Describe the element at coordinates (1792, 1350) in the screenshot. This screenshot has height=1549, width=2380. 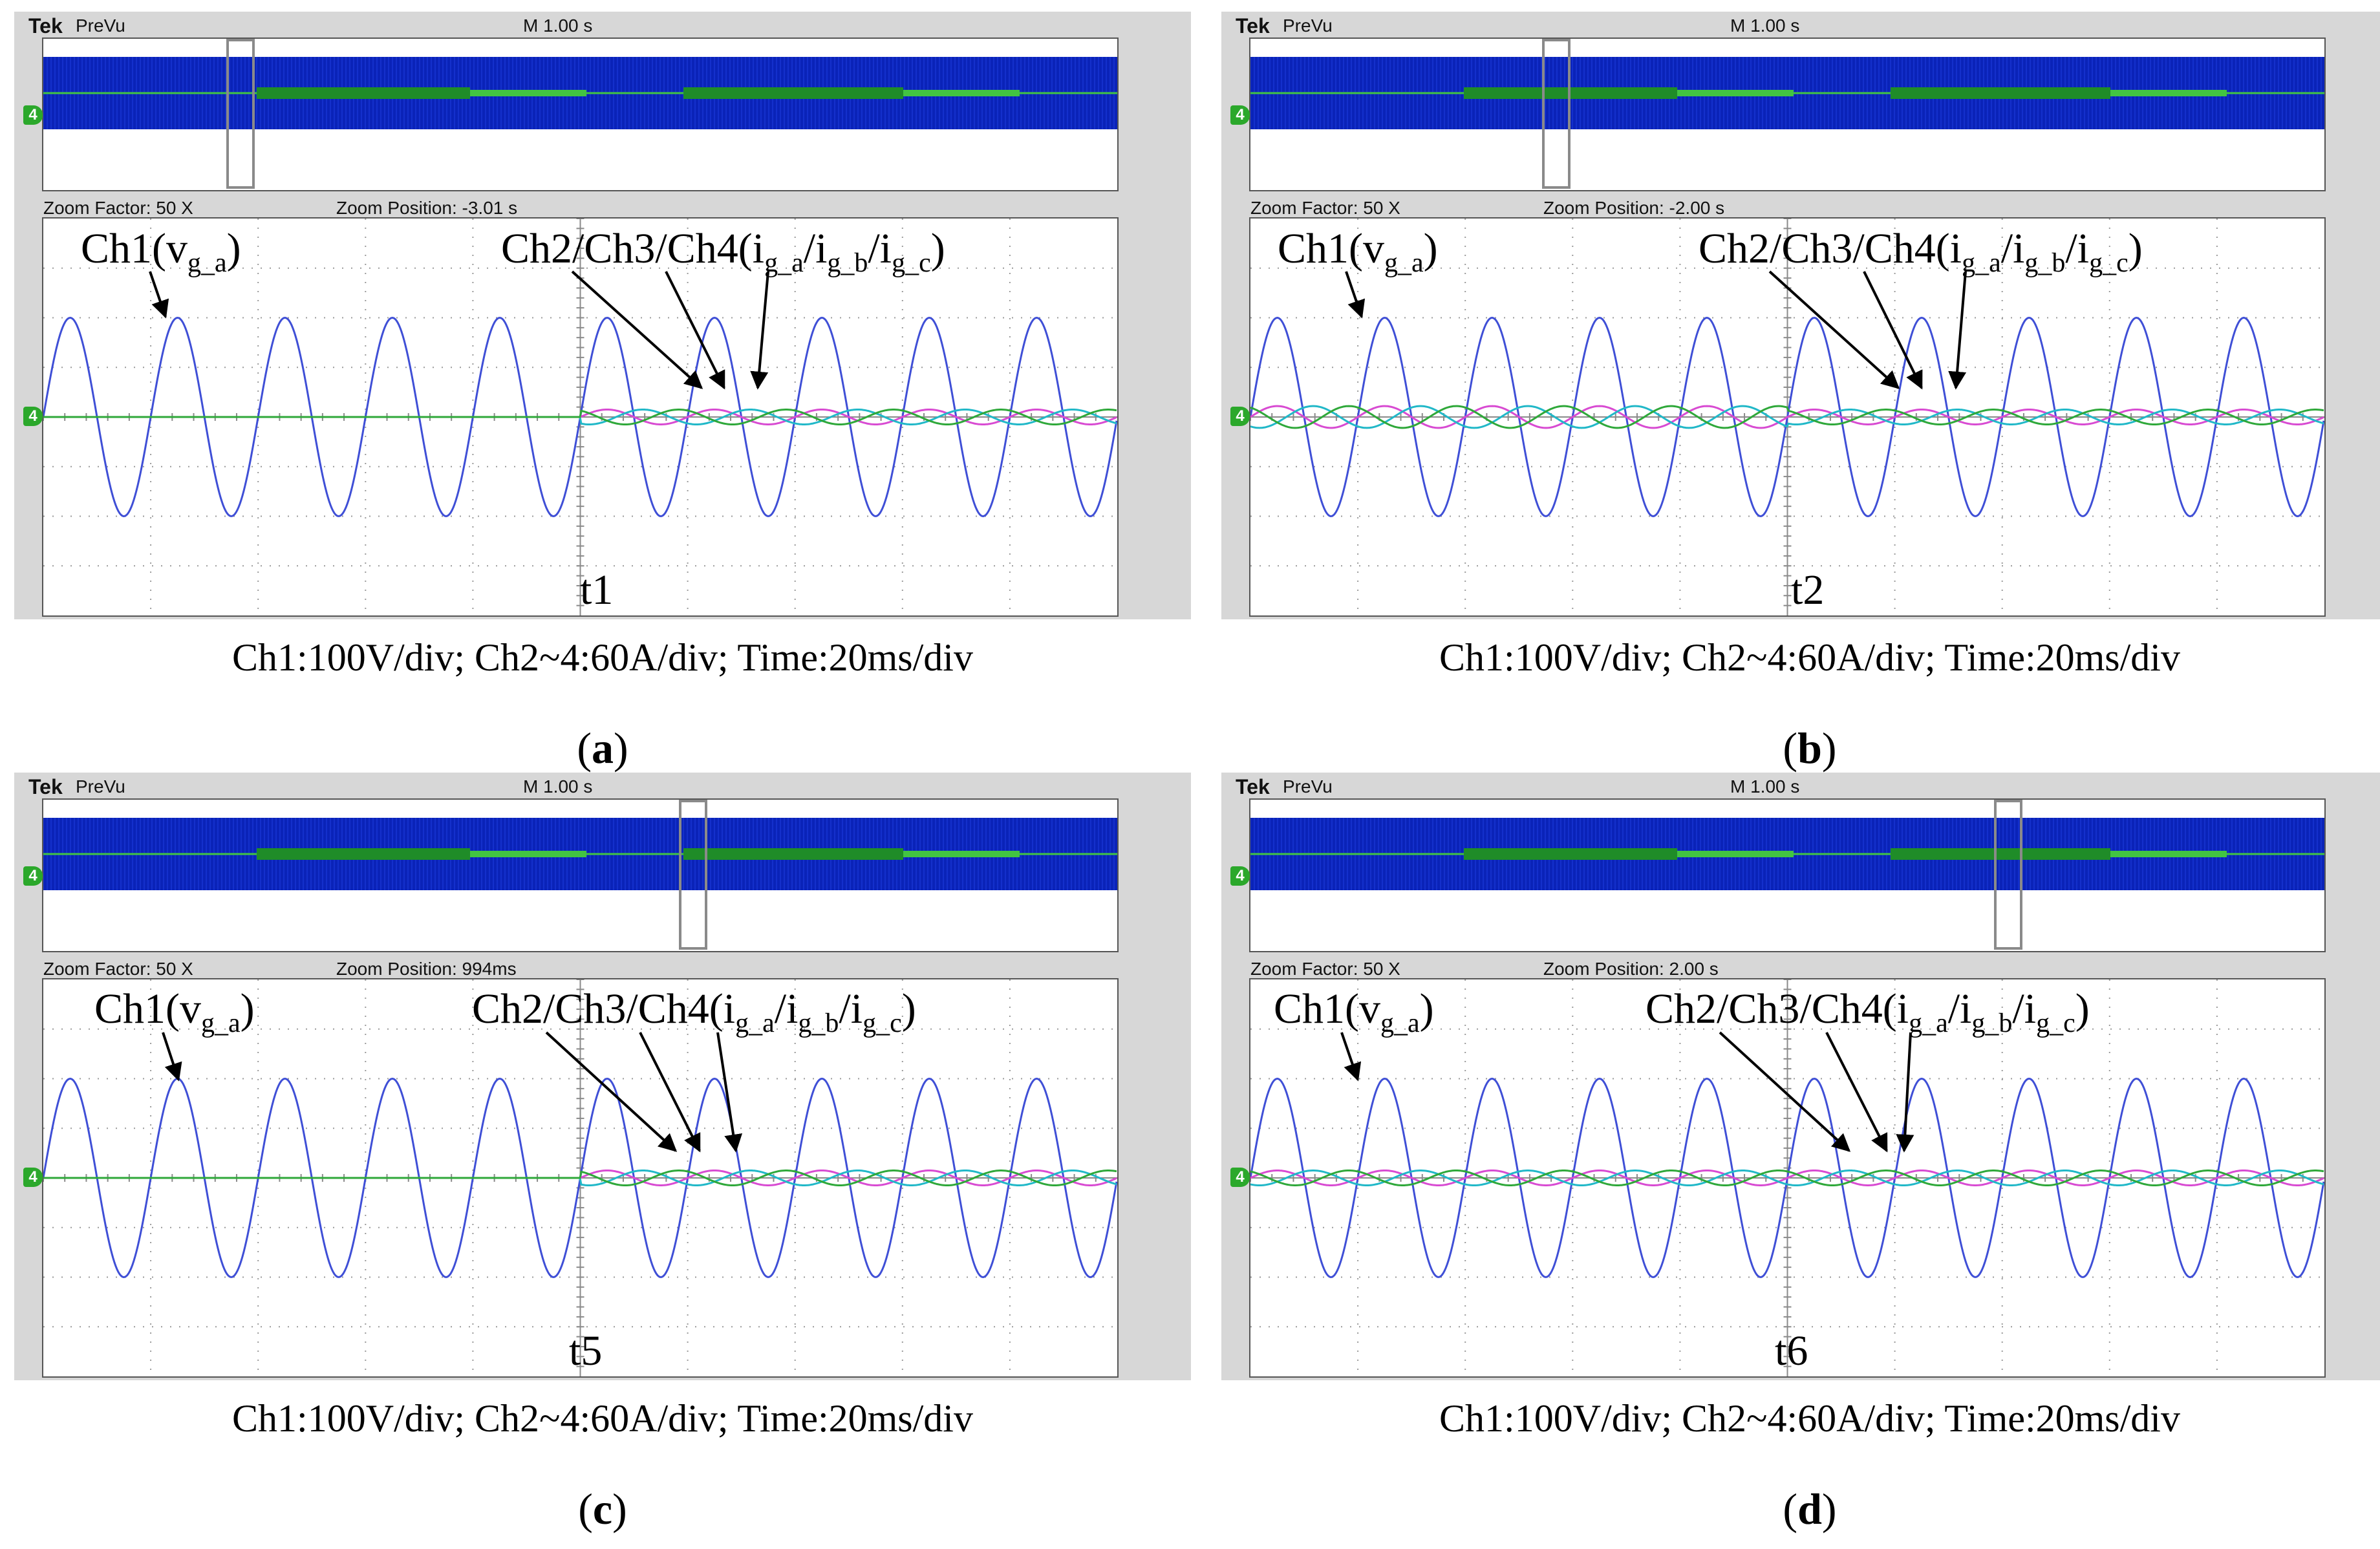
I see `event-label: t6` at that location.